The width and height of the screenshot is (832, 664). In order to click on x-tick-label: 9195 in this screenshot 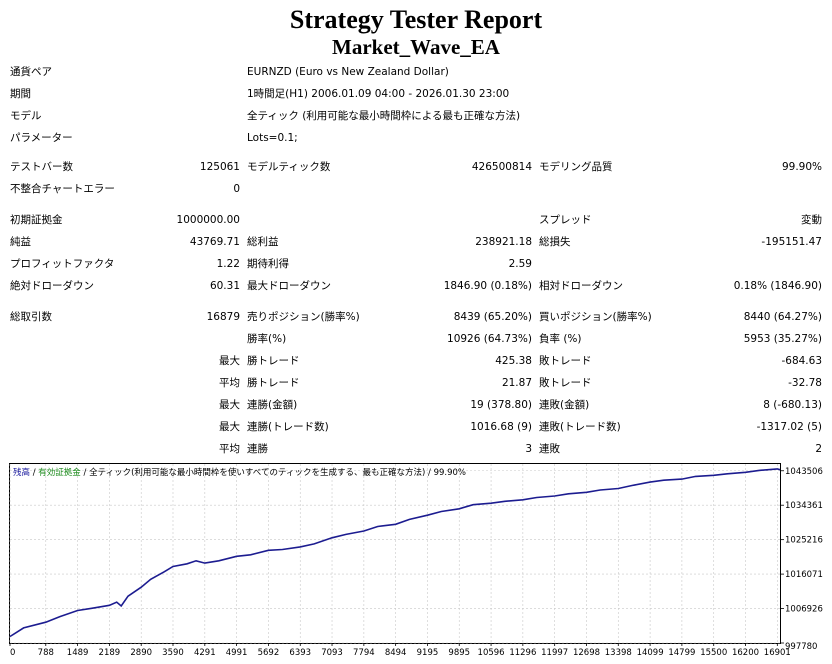, I will do `click(428, 653)`.